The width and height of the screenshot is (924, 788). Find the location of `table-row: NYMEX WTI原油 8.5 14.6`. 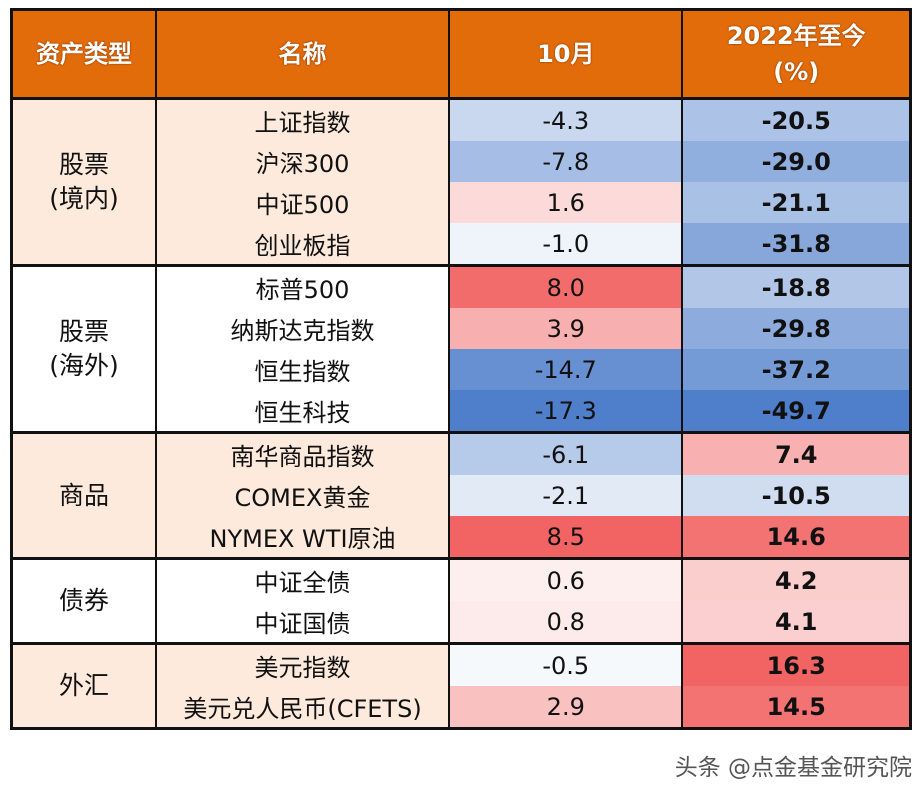

table-row: NYMEX WTI原油 8.5 14.6 is located at coordinates (462, 537).